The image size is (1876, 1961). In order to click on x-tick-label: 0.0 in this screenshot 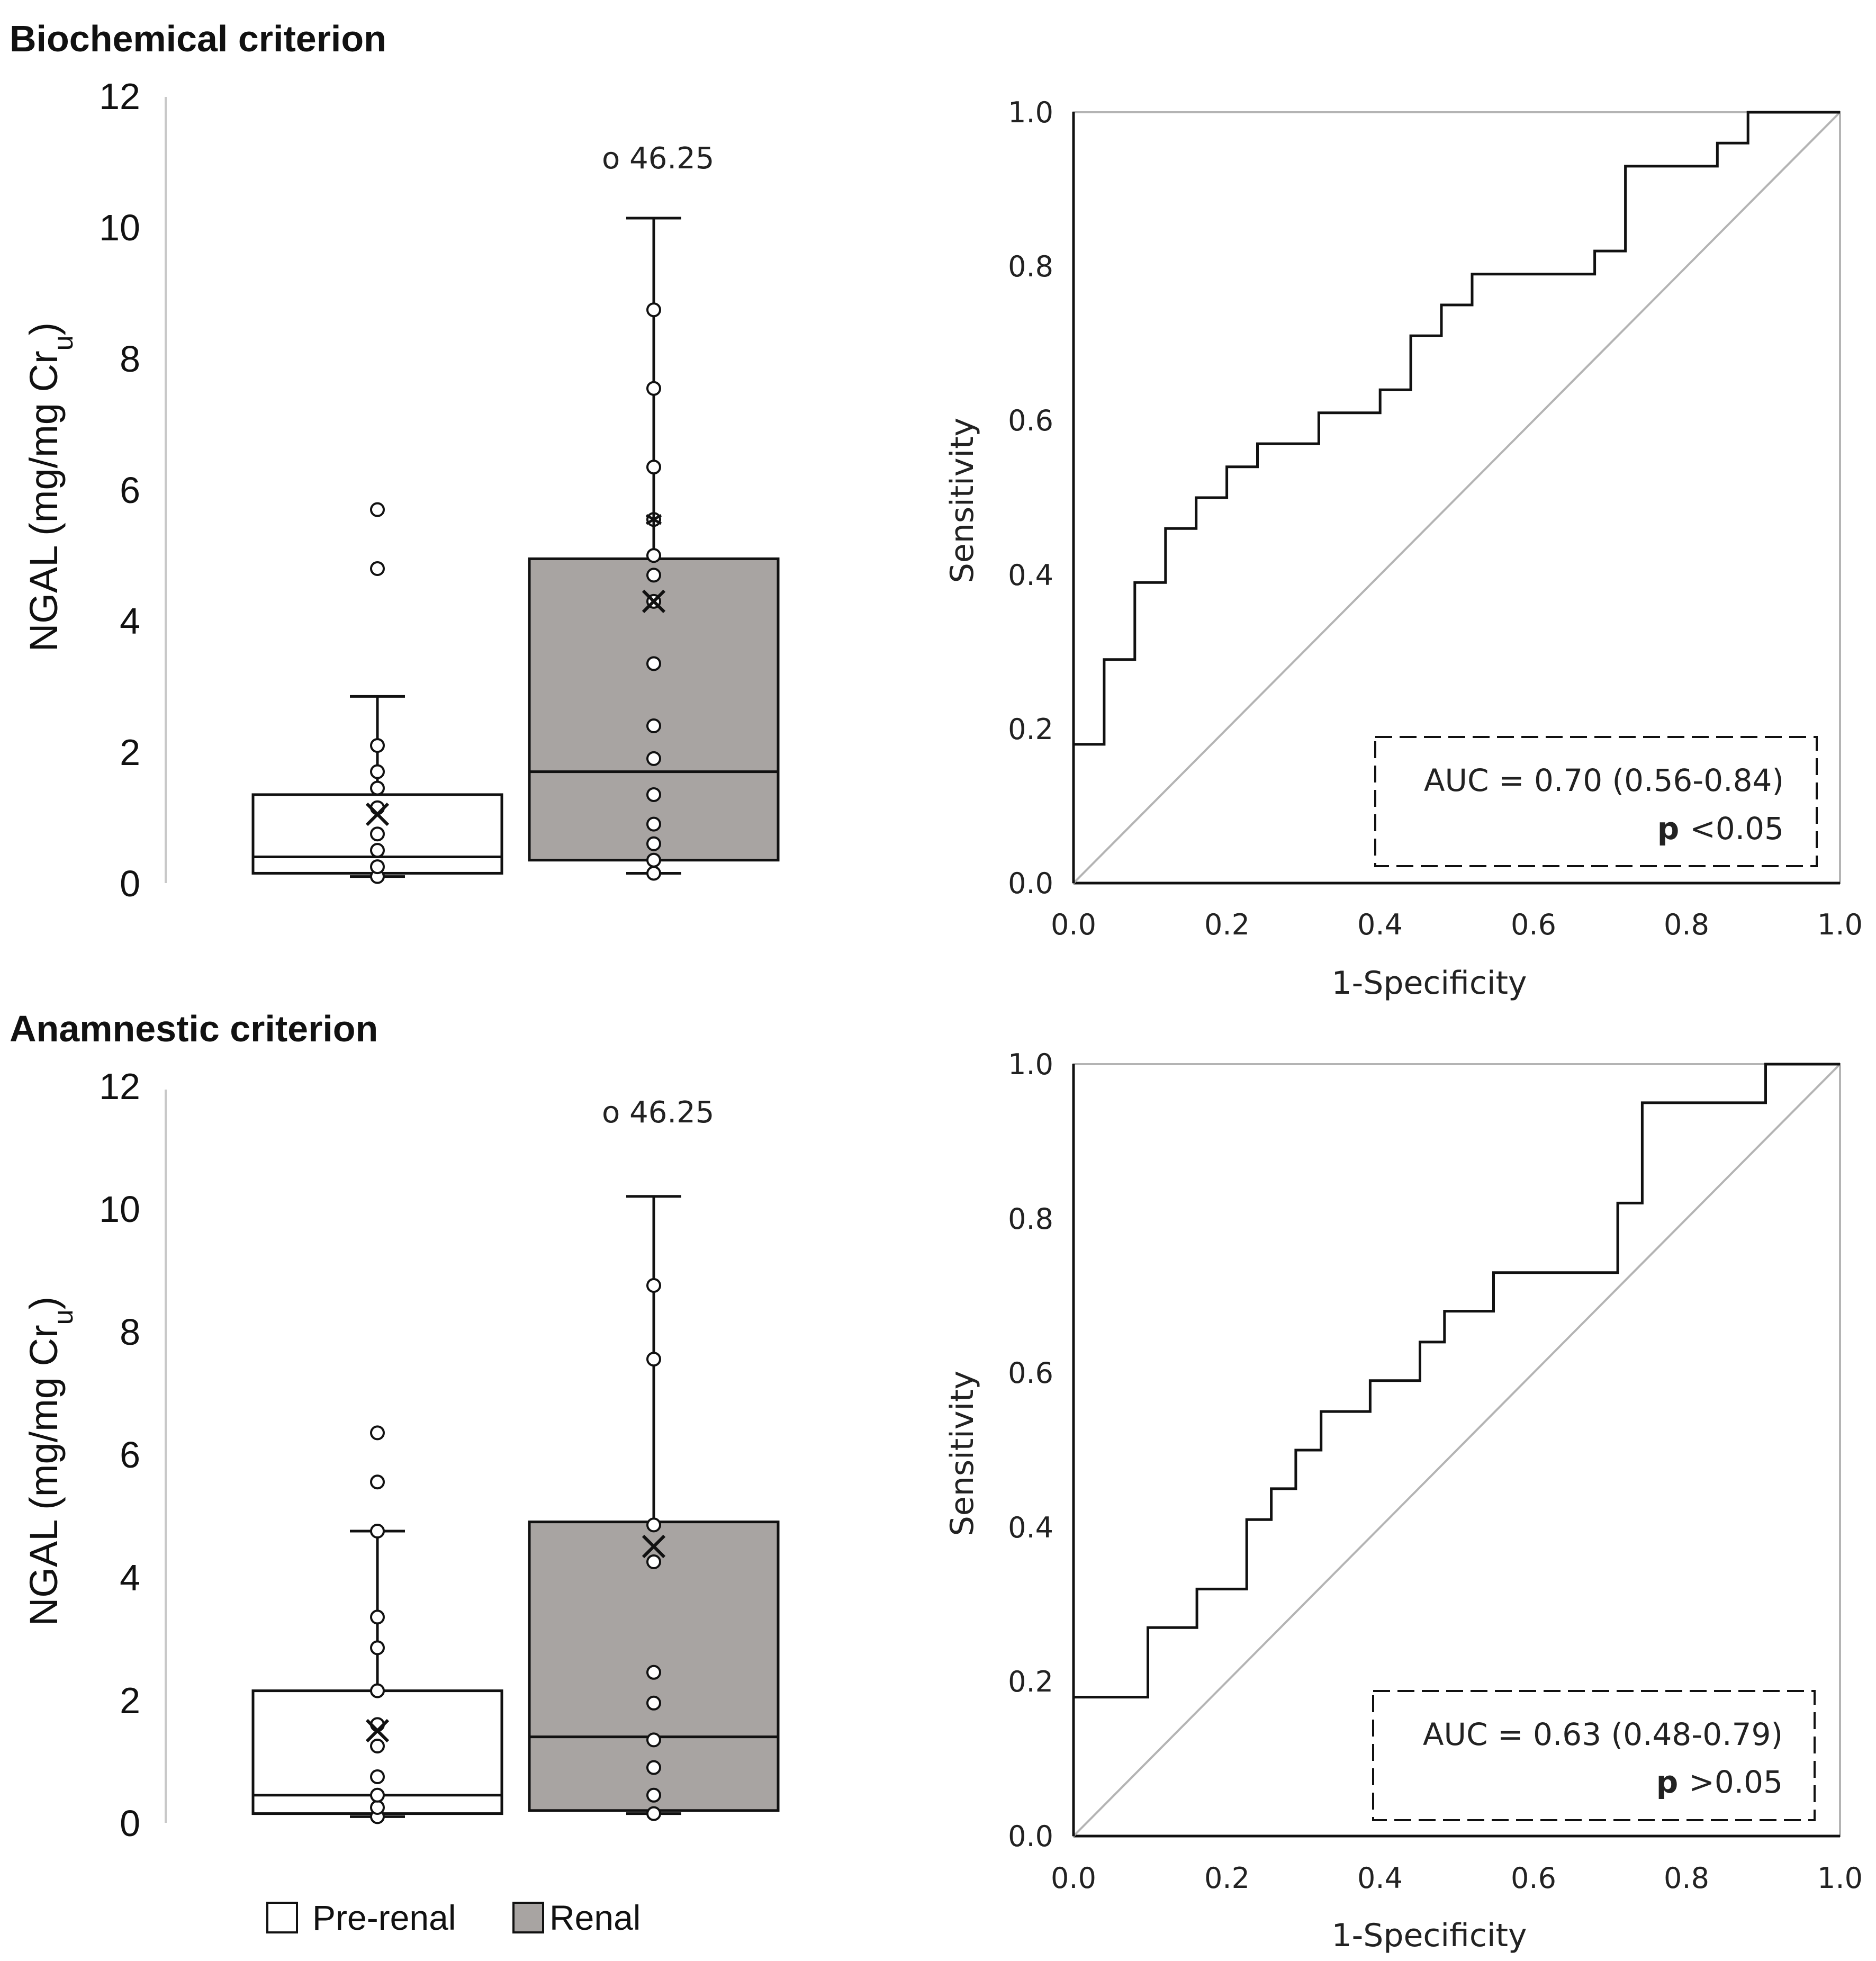, I will do `click(1073, 924)`.